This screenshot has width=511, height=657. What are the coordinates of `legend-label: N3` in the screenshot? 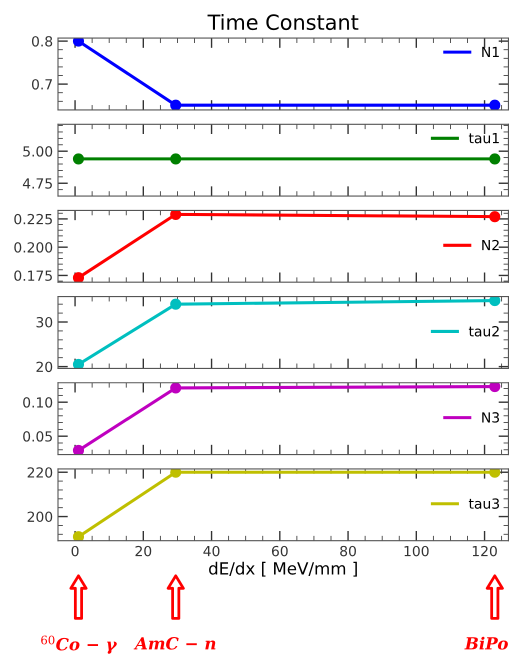 It's located at (490, 417).